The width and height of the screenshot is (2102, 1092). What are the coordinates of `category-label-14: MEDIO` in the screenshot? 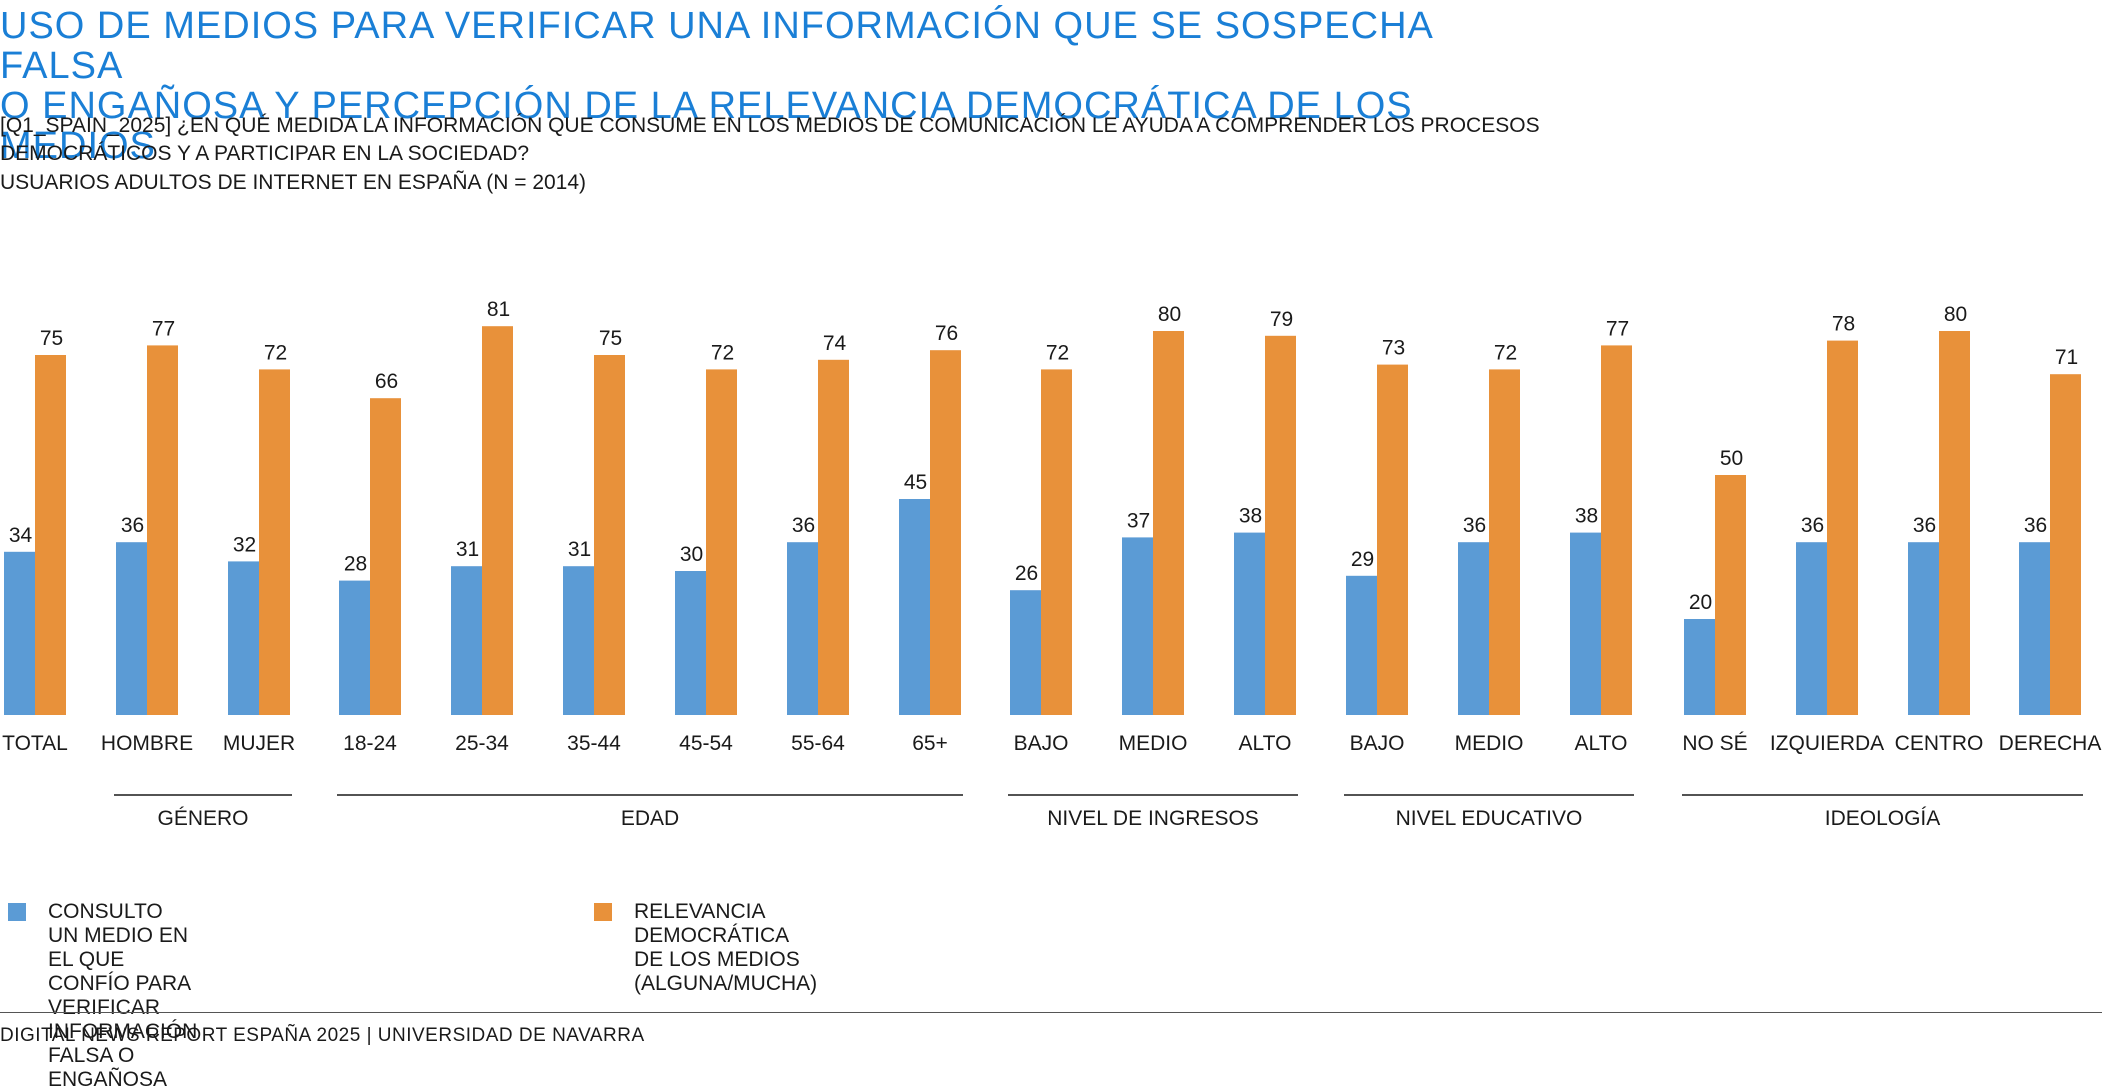 It's located at (1489, 743).